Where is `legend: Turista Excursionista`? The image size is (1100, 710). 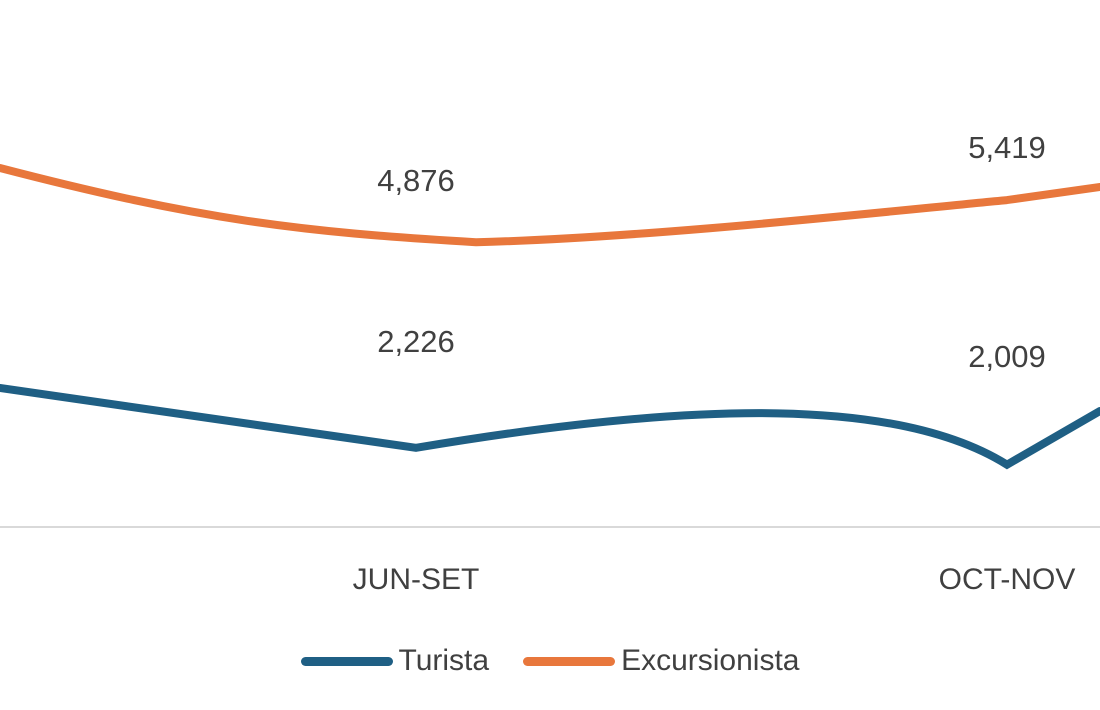 legend: Turista Excursionista is located at coordinates (550, 661).